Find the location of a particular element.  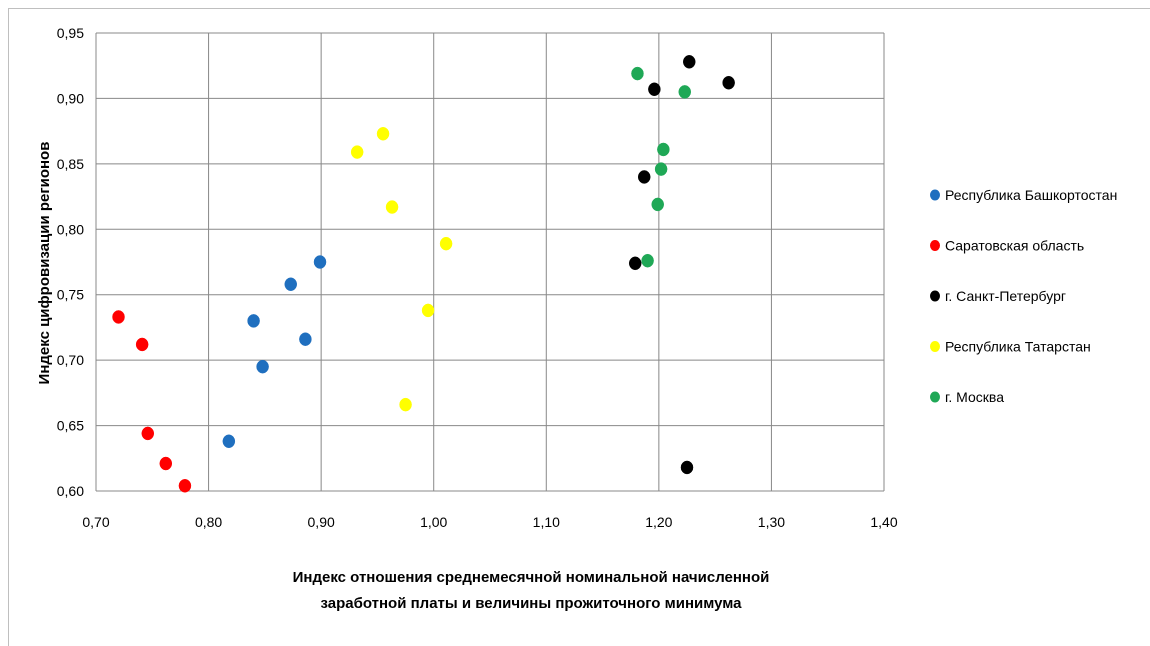

y-tick-label: 0,65 is located at coordinates (70, 426).